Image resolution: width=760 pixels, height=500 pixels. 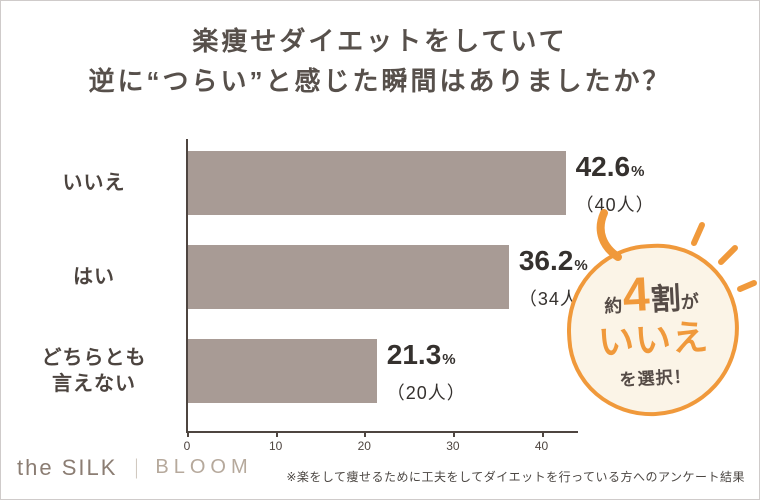 I want to click on value-label: 42.6% （40人）, so click(x=615, y=183).